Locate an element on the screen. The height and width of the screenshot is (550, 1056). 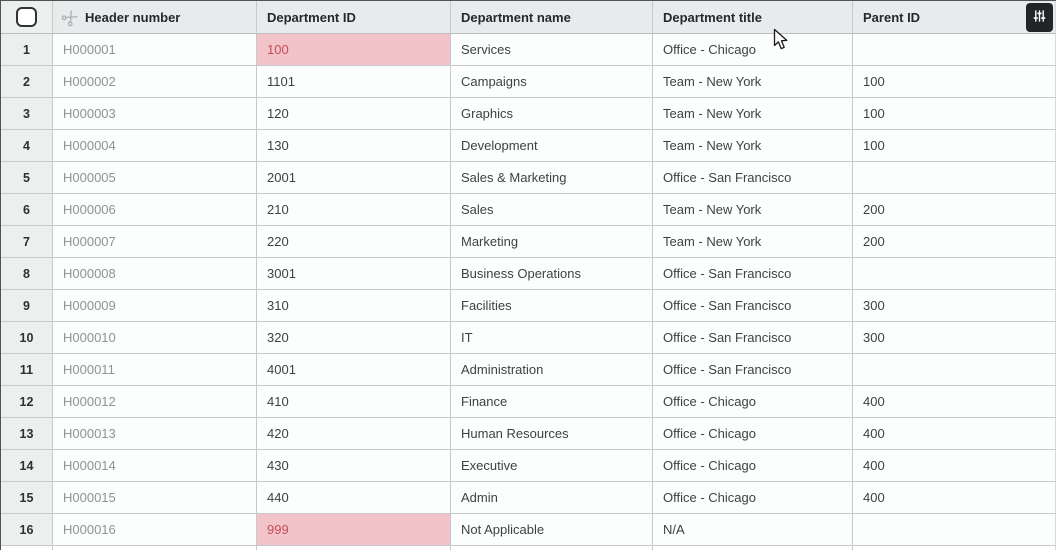
cell-department-id: 420 is located at coordinates (354, 434).